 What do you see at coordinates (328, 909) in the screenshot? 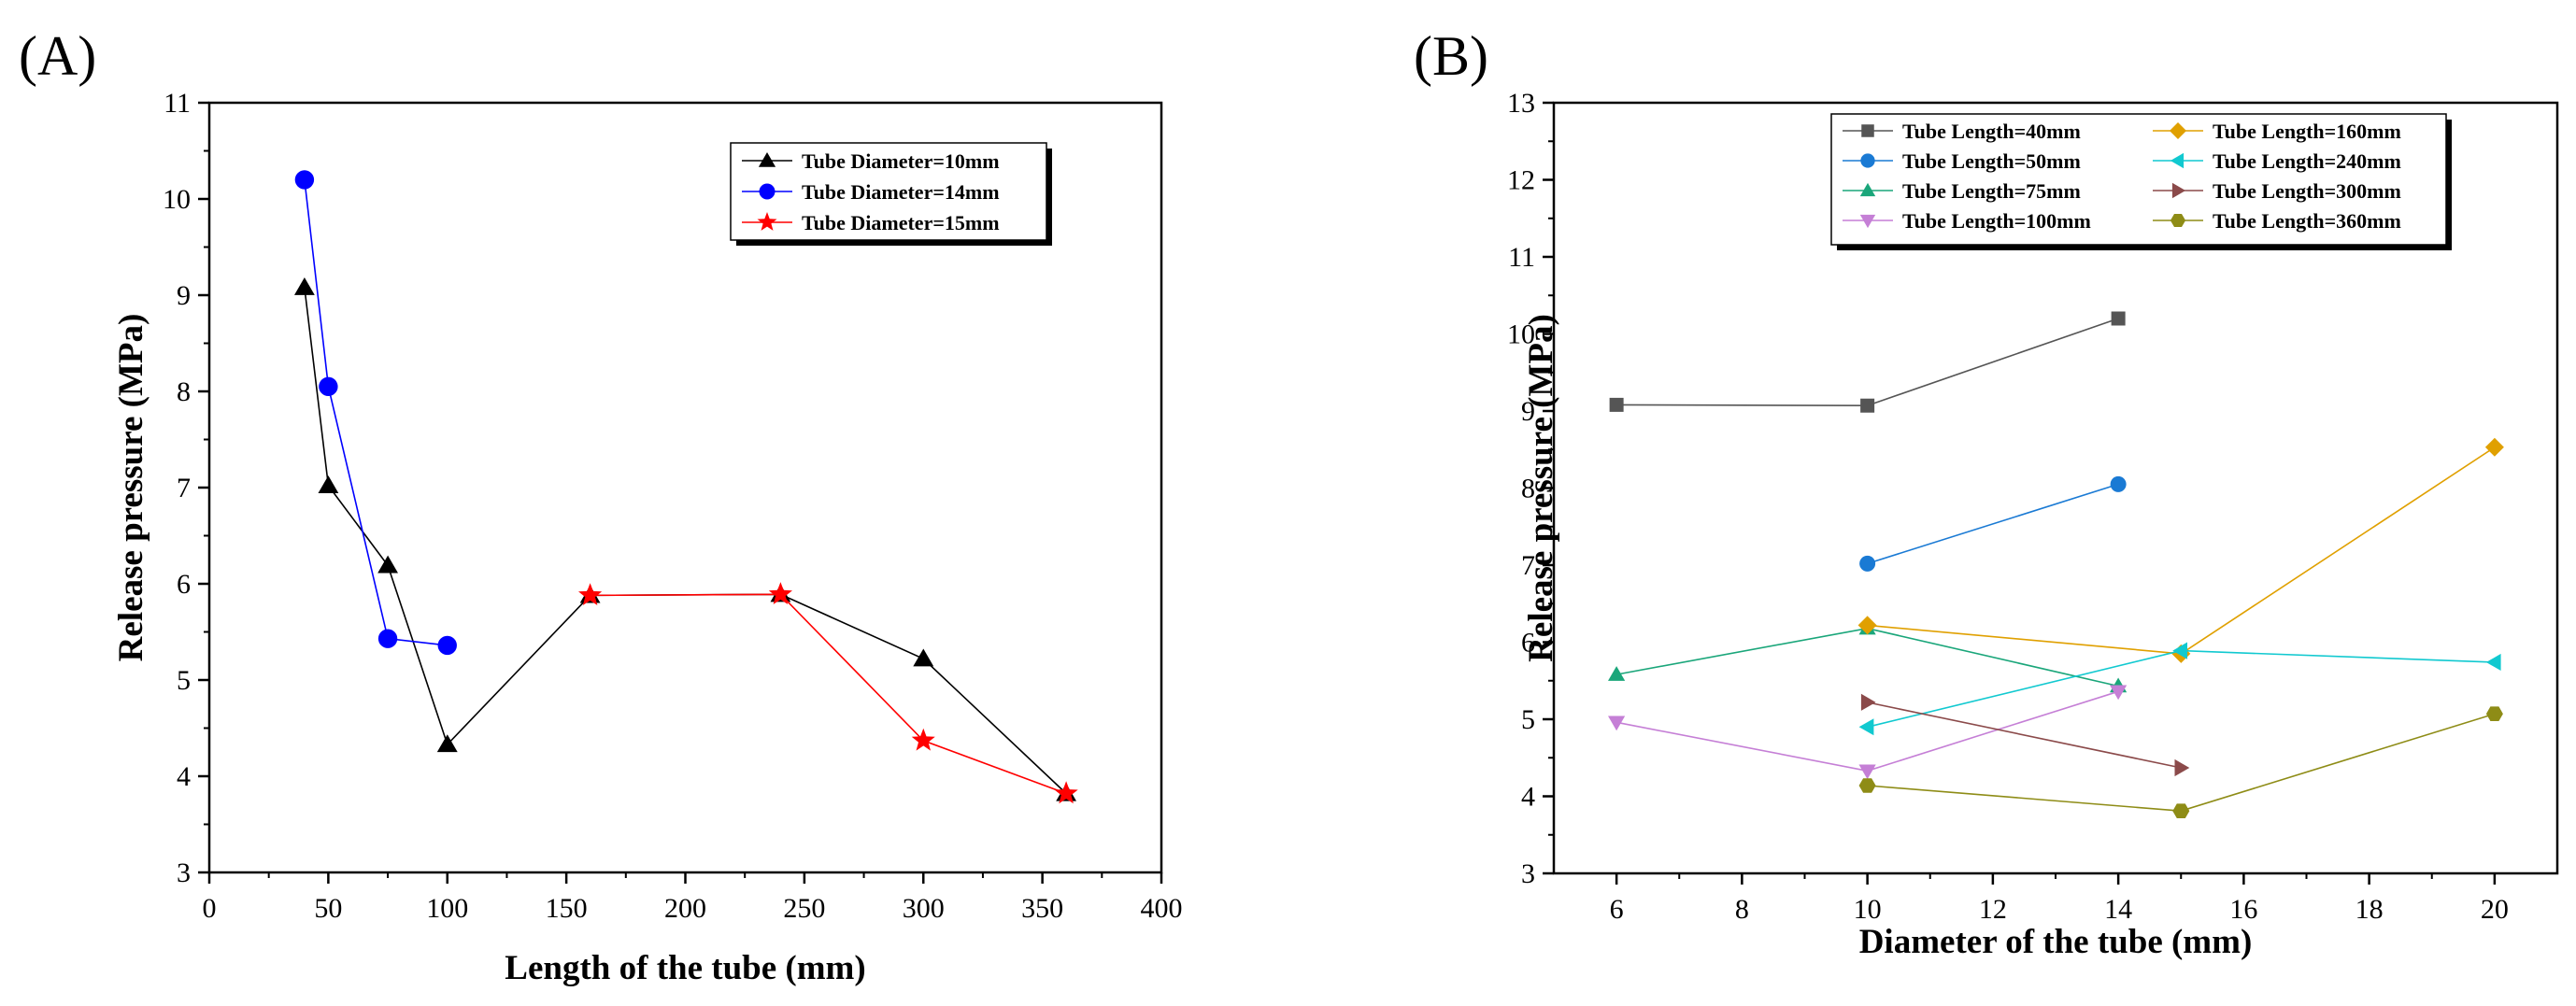
I see `chart-a-x-tick-label: 50` at bounding box center [328, 909].